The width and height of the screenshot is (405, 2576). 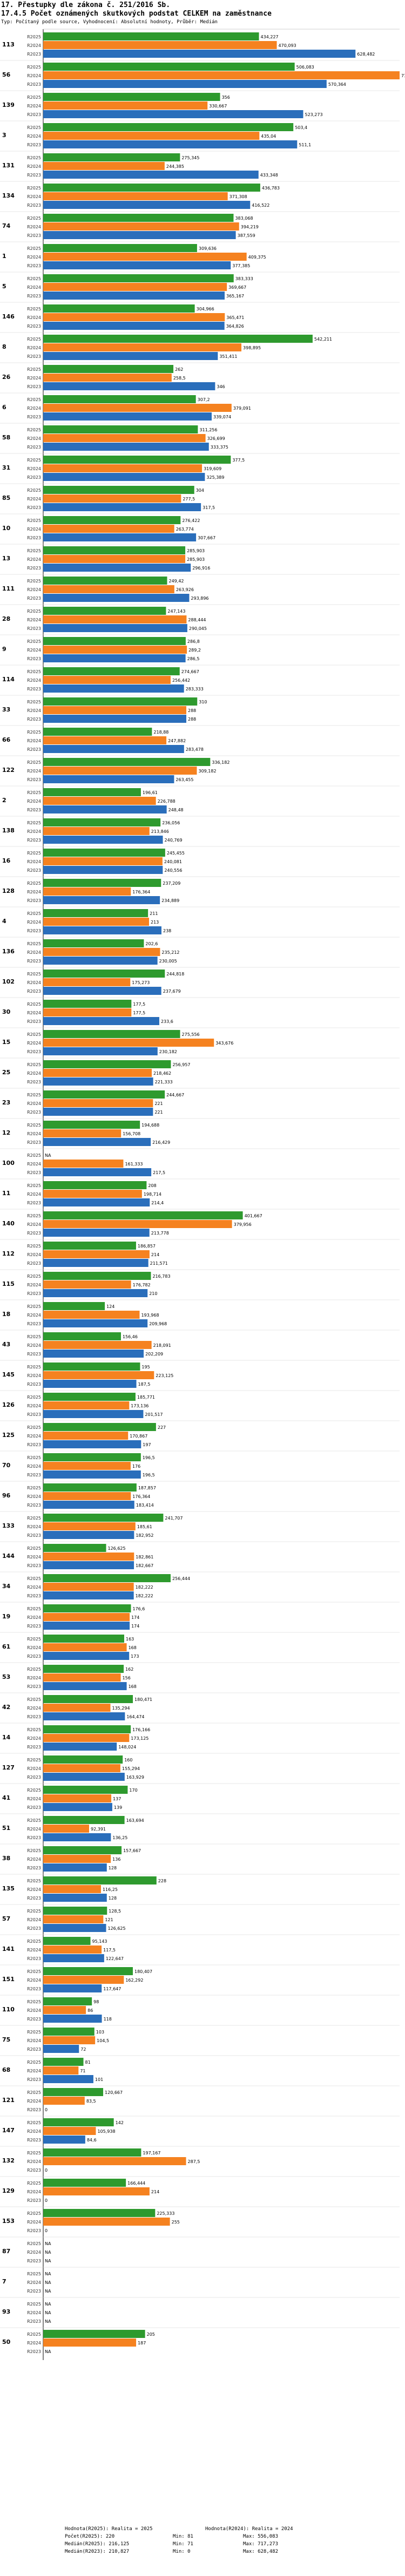 What do you see at coordinates (86, 5) in the screenshot?
I see `chart-title: 17. Přestupky dle zákona č. 251/2016 Sb.` at bounding box center [86, 5].